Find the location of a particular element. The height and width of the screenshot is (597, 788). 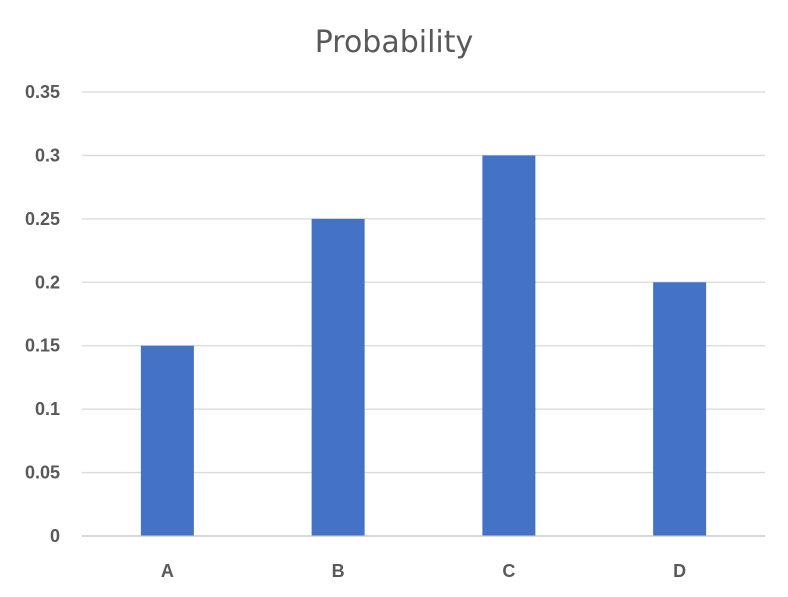

y-tick-label: 0.25 is located at coordinates (42, 219).